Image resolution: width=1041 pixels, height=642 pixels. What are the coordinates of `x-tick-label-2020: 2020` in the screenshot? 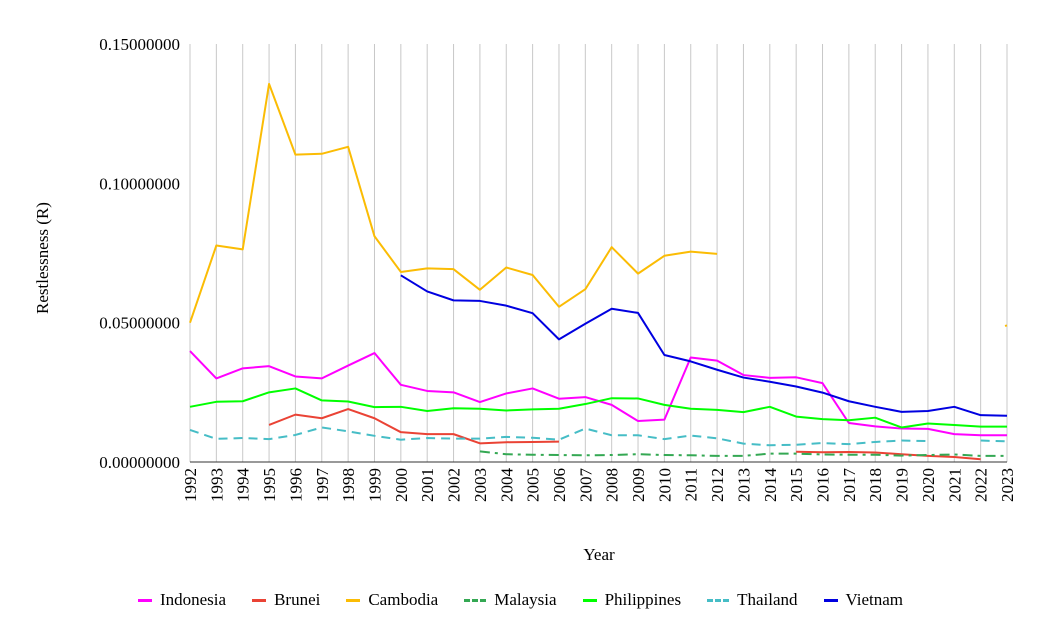 It's located at (928, 485).